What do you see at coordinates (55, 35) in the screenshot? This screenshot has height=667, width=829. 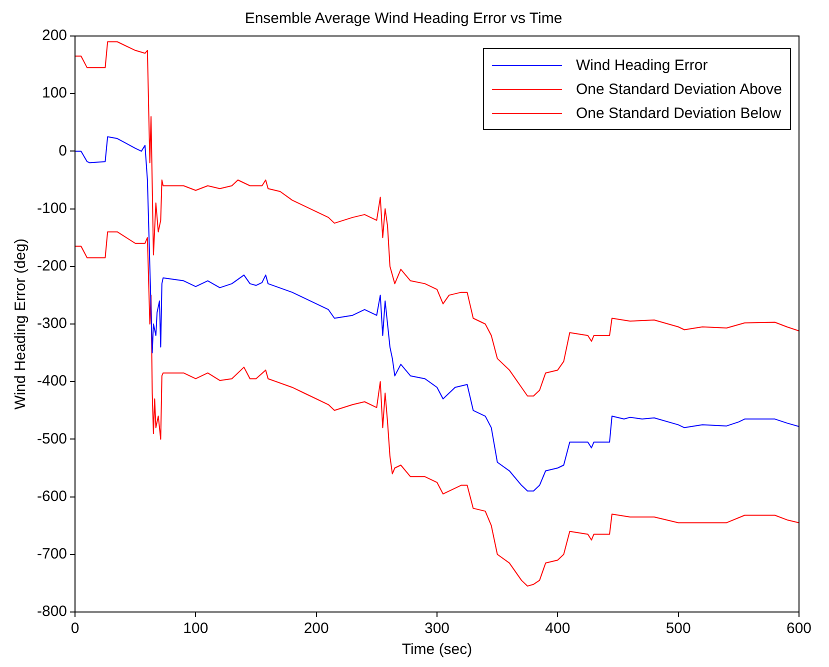 I see `y-tick-label: 200` at bounding box center [55, 35].